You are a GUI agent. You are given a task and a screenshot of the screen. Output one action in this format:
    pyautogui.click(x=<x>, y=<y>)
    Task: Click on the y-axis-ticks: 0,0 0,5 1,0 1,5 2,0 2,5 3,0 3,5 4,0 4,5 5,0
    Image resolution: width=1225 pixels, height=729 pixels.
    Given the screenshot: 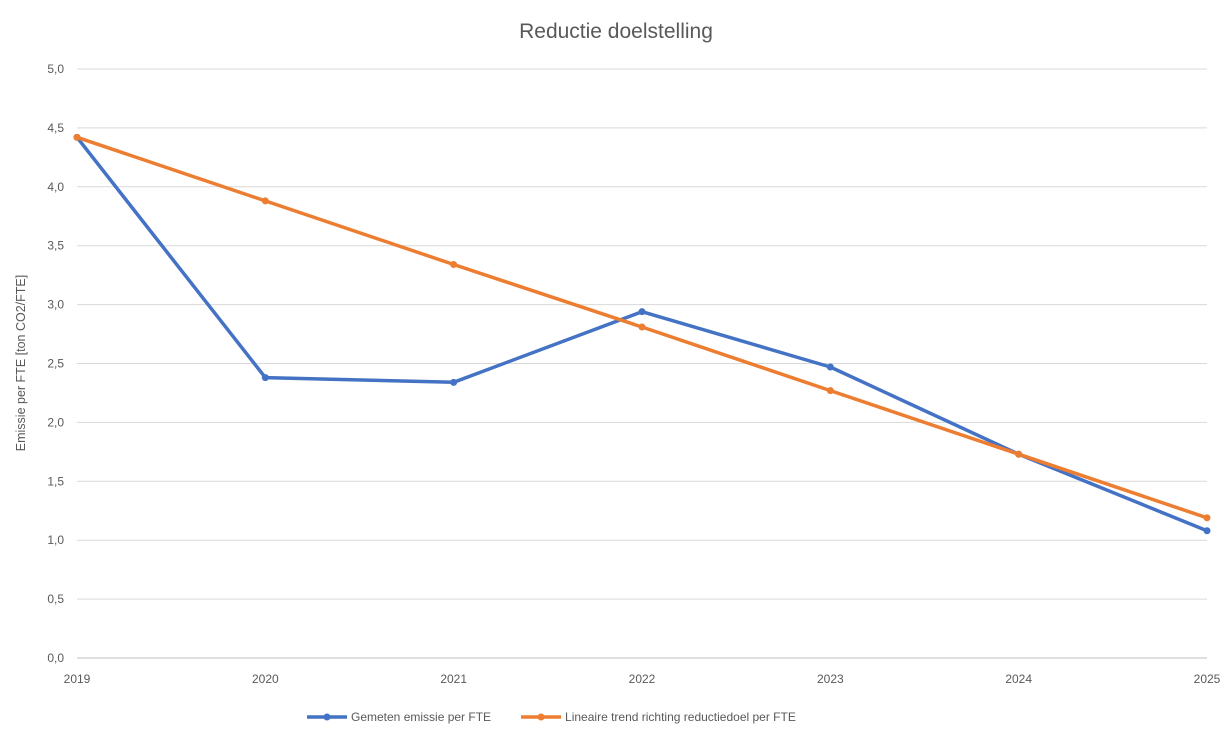 What is the action you would take?
    pyautogui.click(x=55, y=363)
    